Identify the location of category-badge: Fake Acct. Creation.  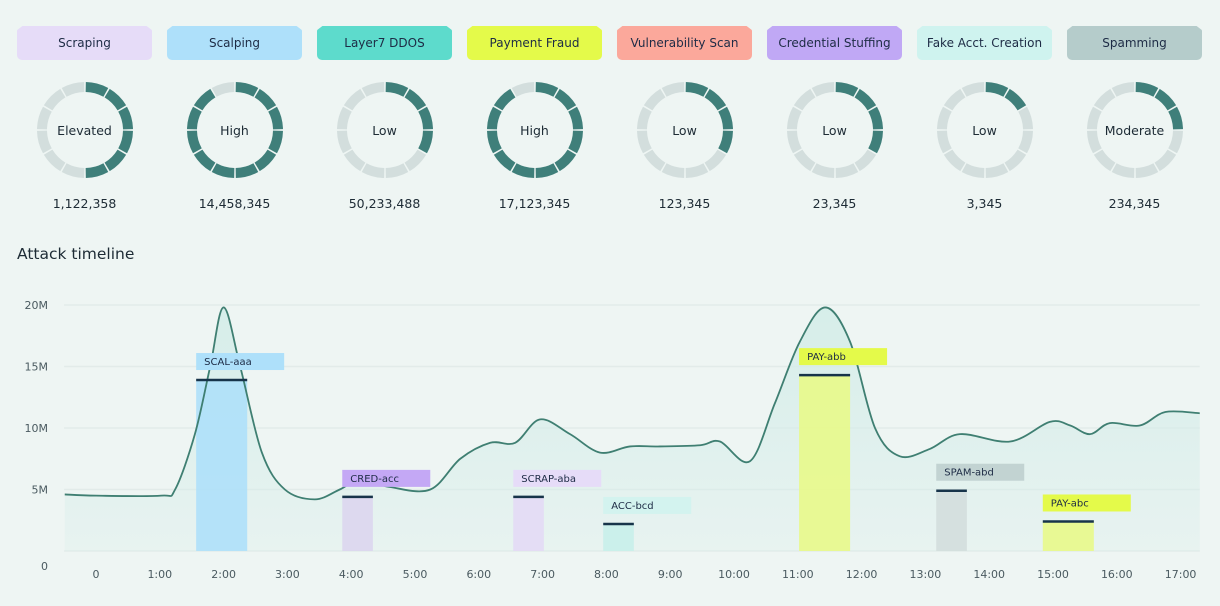
(984, 43).